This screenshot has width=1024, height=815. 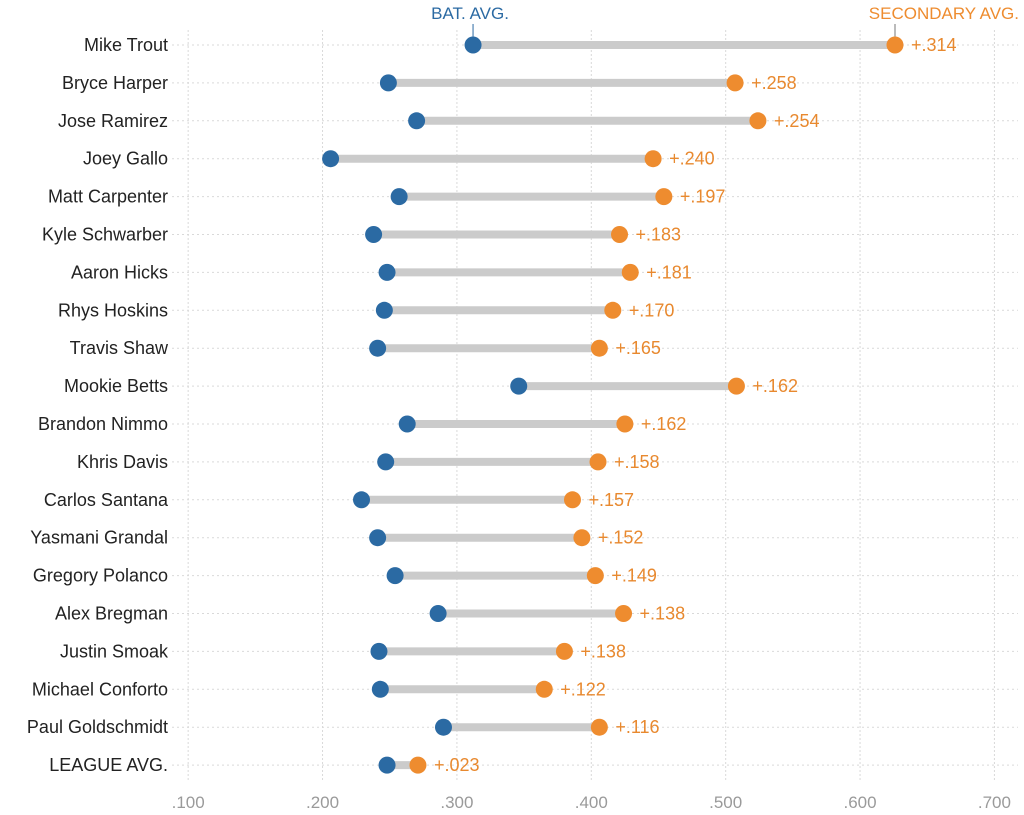 What do you see at coordinates (531, 500) in the screenshot?
I see `chart-row: Carlos Santana +.157` at bounding box center [531, 500].